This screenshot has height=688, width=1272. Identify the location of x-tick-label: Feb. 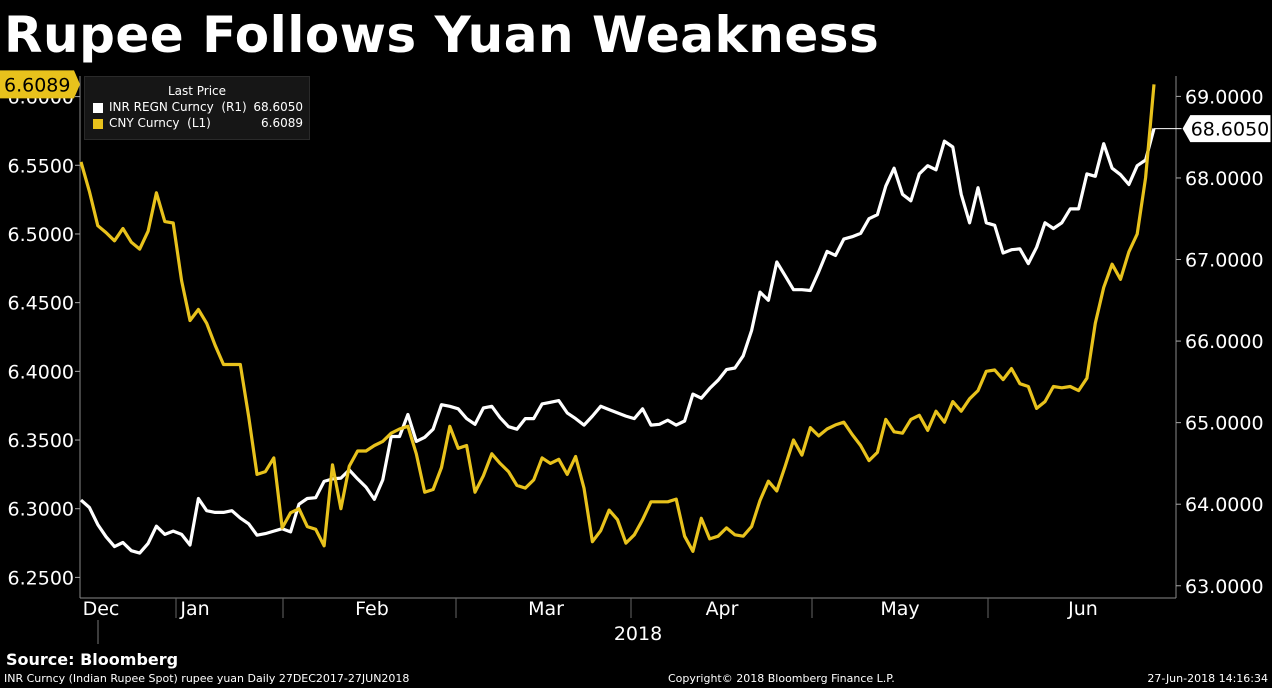
(372, 609).